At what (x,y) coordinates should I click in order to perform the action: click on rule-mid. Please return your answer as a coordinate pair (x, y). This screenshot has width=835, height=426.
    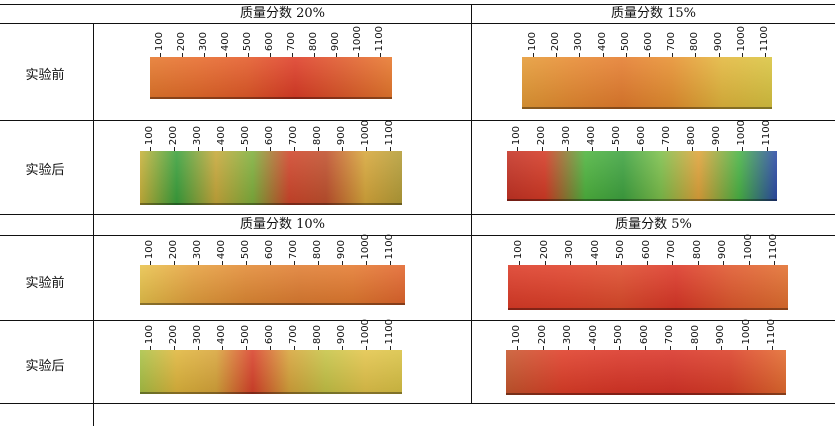
    Looking at the image, I should click on (417, 214).